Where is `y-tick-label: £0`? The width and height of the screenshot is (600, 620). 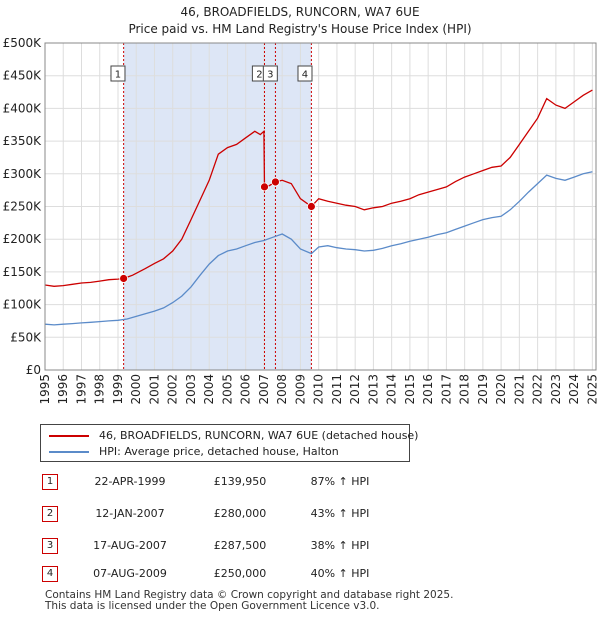
y-tick-label: £0 is located at coordinates (33, 370).